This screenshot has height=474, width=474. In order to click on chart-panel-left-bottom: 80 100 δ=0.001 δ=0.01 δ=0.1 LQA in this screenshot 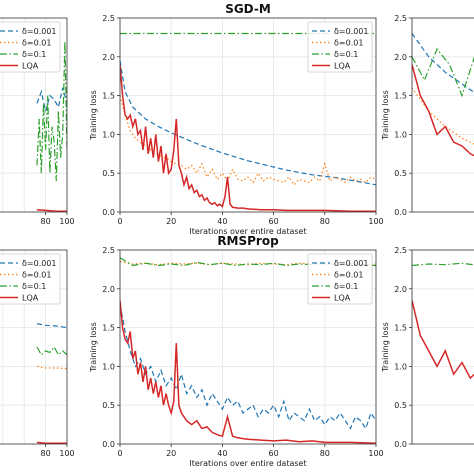, I will do `click(37, 353)`.